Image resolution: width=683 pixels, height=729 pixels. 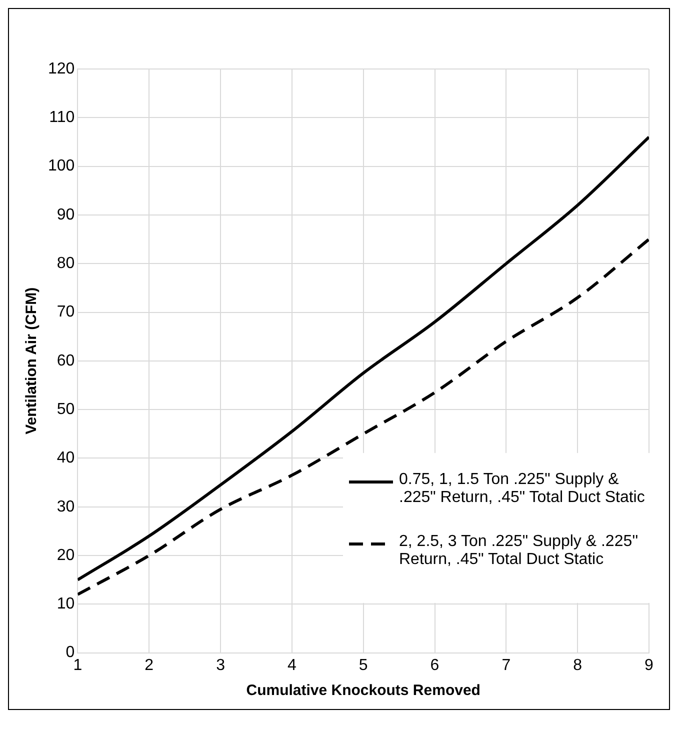 I want to click on legend-label: 0.75, 1, 1.5 Ton .225" Supply & .225" Return, .45" Total Duct Static, so click(x=522, y=488).